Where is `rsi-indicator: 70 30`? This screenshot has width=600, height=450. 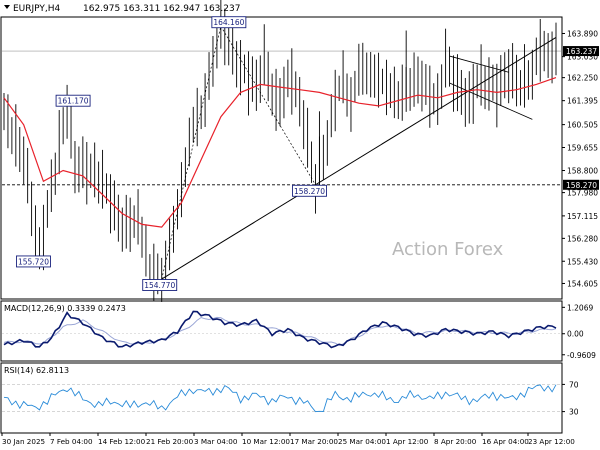
rsi-indicator: 70 30 is located at coordinates (290, 398).